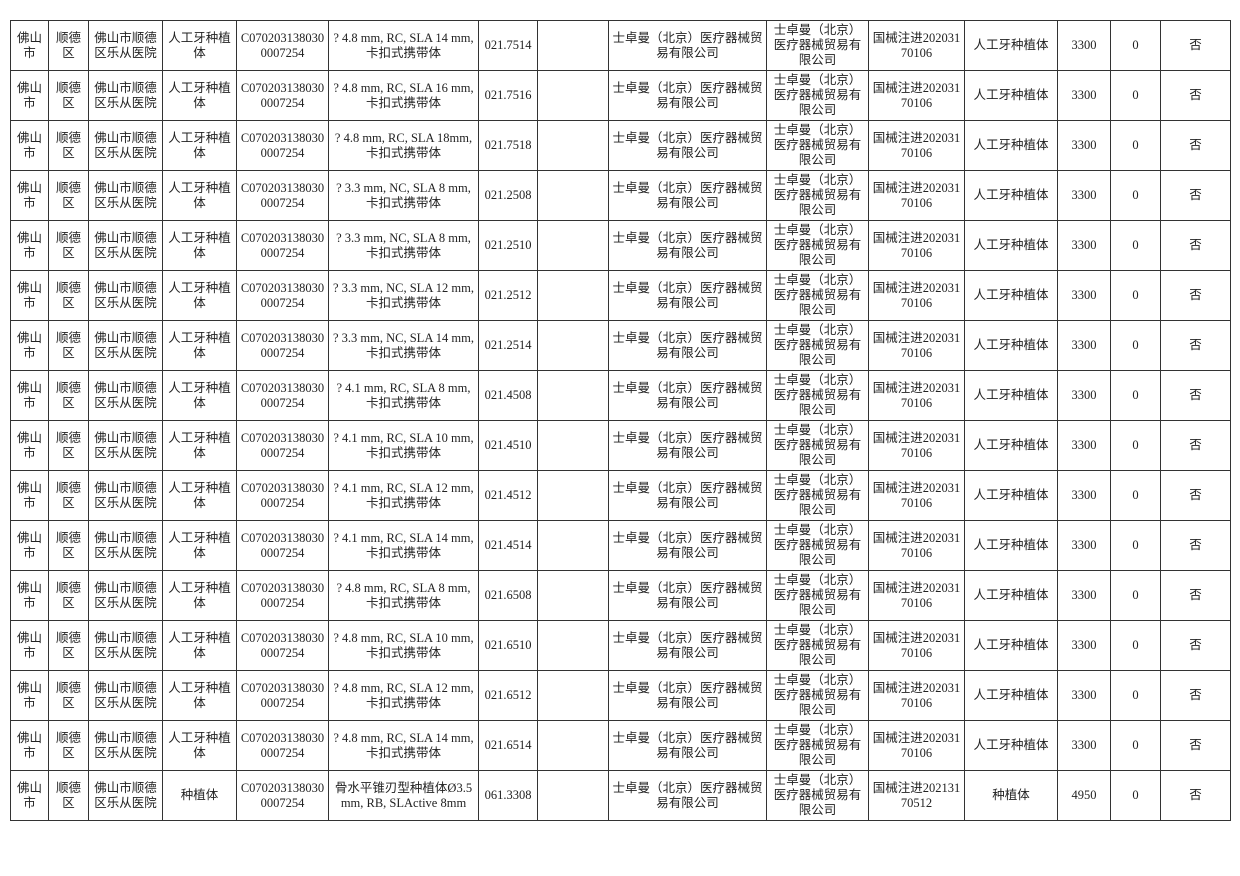 The image size is (1240, 876). What do you see at coordinates (403, 495) in the screenshot?
I see `spec-cell: ? 4.1 mm, RC, SLA 12 mm, 卡扣式携带体` at bounding box center [403, 495].